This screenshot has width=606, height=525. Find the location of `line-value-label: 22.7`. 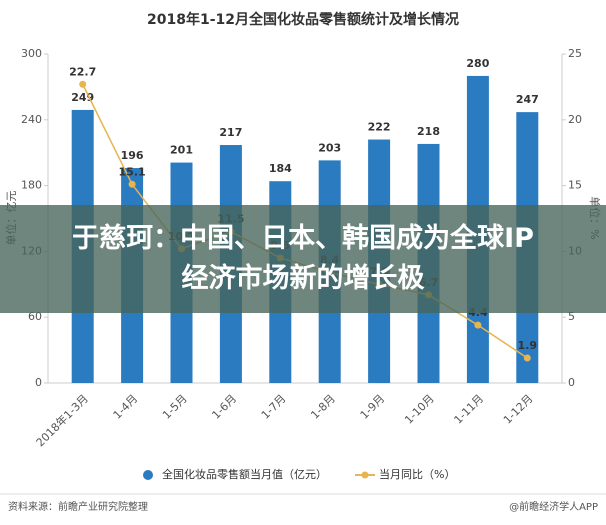

line-value-label: 22.7 is located at coordinates (82, 71).